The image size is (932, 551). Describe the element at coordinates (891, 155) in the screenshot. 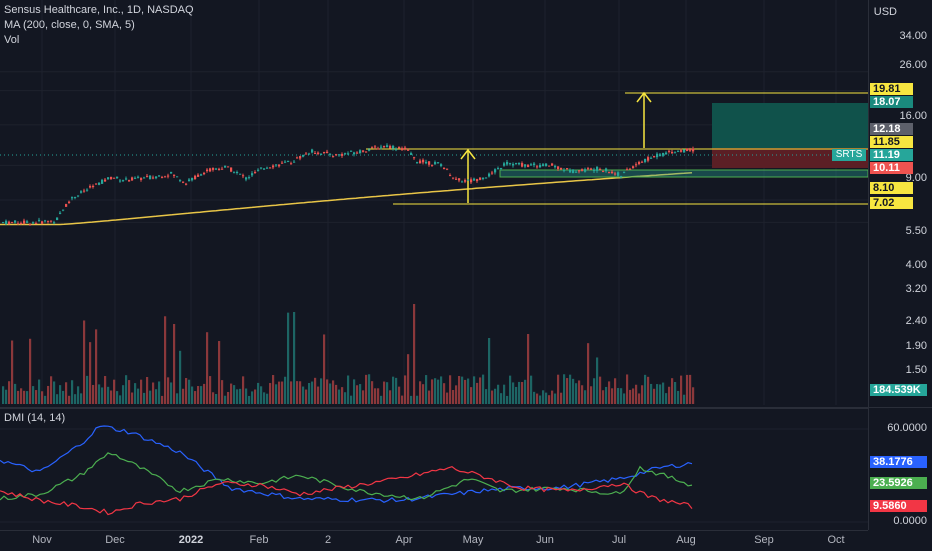

I see `last-price-tag: 11.19` at that location.